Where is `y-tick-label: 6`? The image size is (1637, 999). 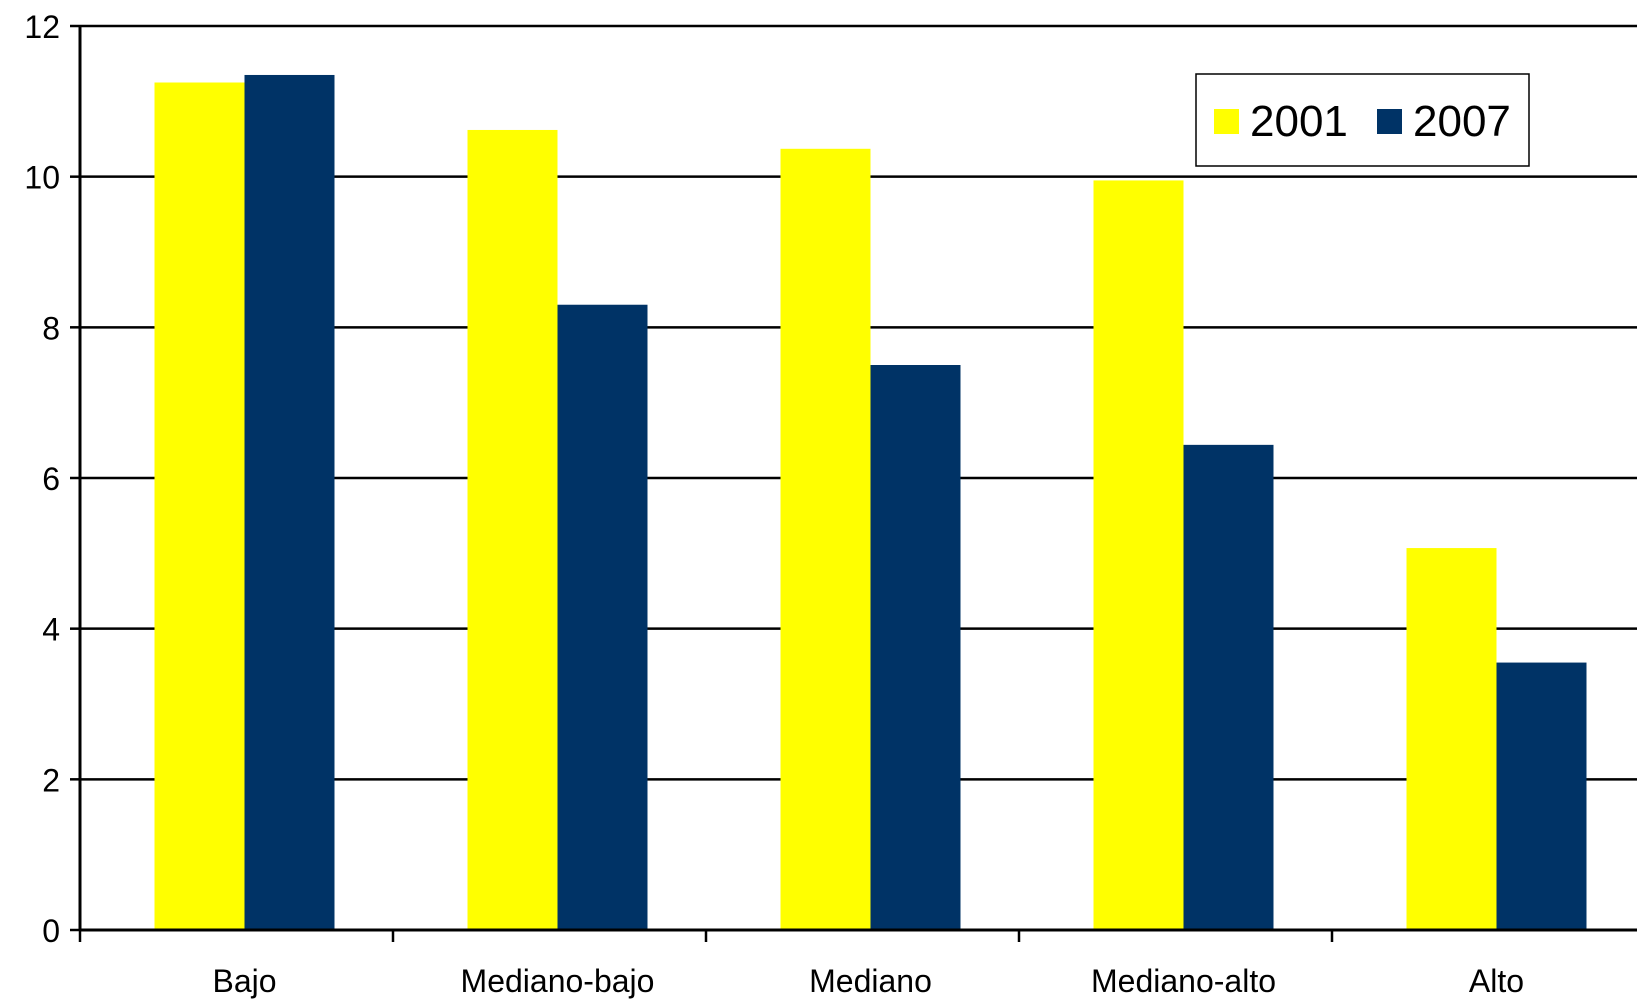
y-tick-label: 6 is located at coordinates (51, 479).